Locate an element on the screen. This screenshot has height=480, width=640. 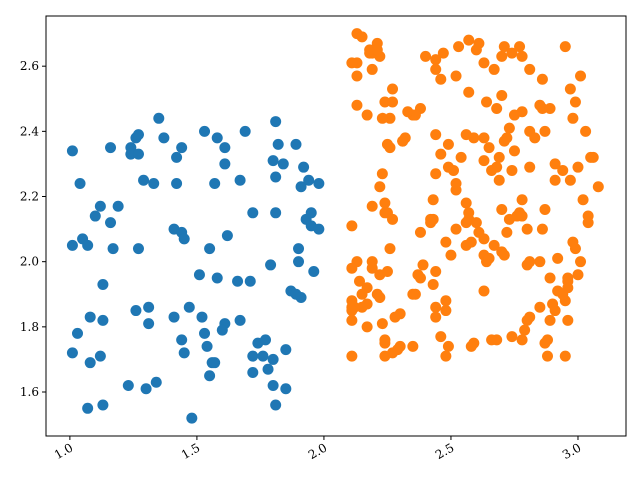
y-tick-label: 1.8 is located at coordinates (29, 327).